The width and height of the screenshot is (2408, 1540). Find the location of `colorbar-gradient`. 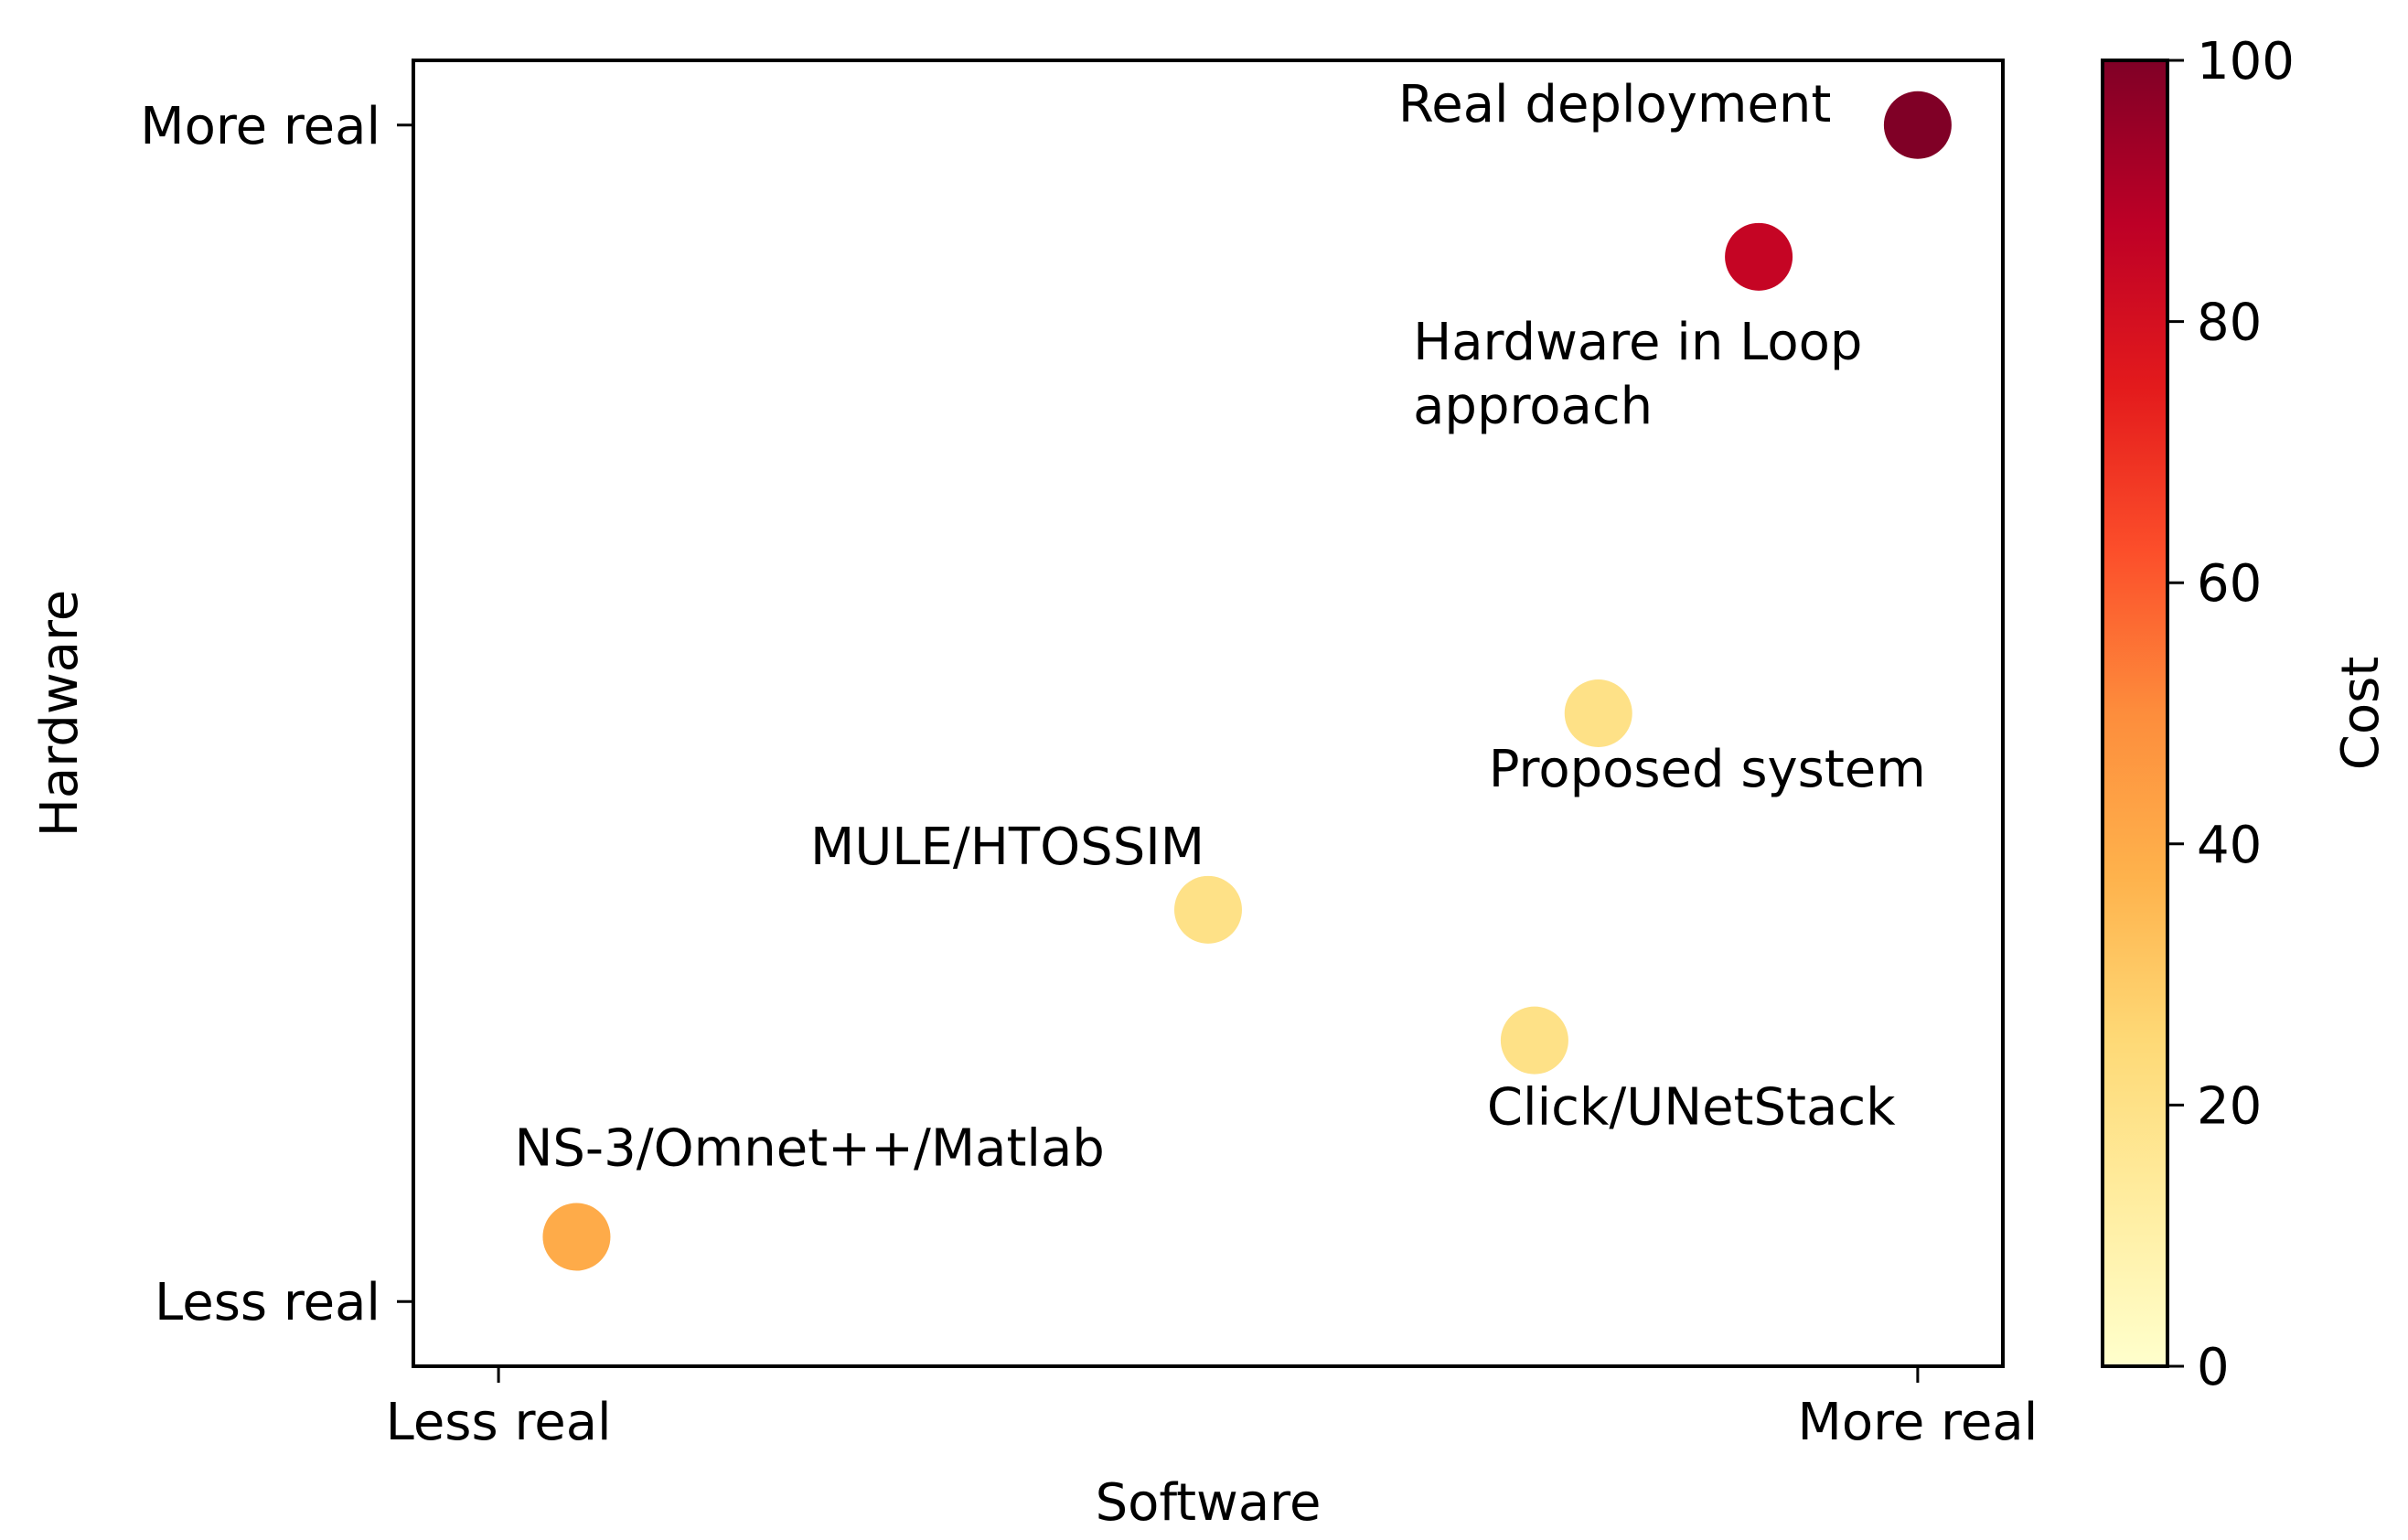

colorbar-gradient is located at coordinates (2135, 714).